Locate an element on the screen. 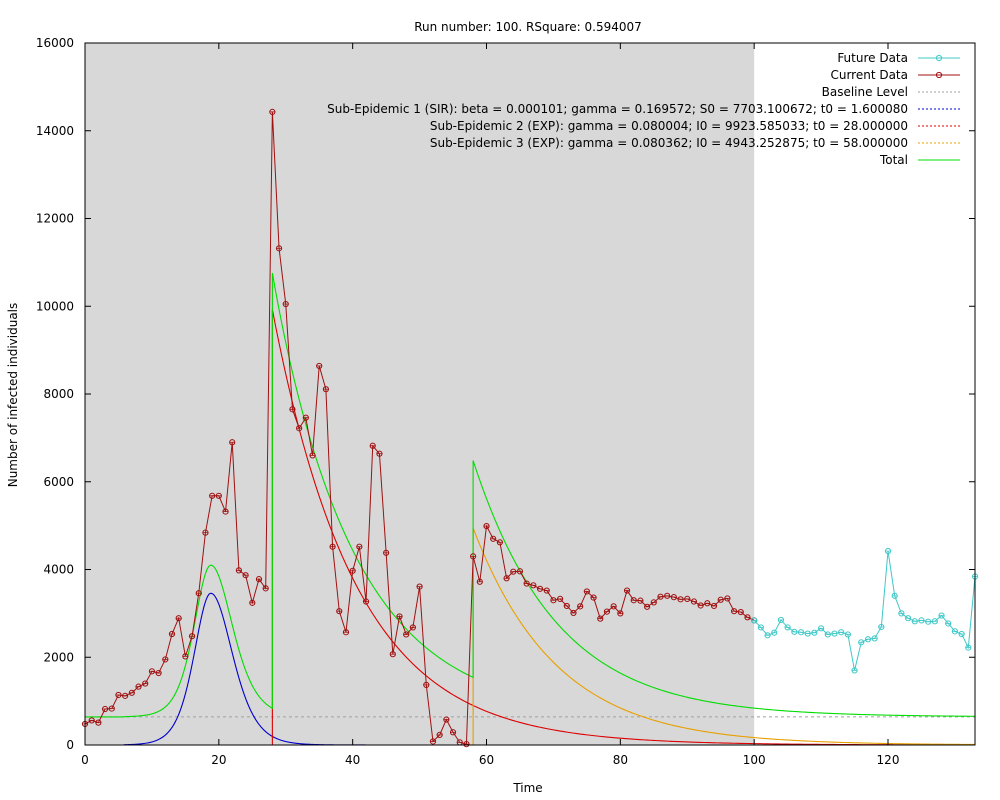 The width and height of the screenshot is (1000, 800). x-tick-label: 40 is located at coordinates (352, 760).